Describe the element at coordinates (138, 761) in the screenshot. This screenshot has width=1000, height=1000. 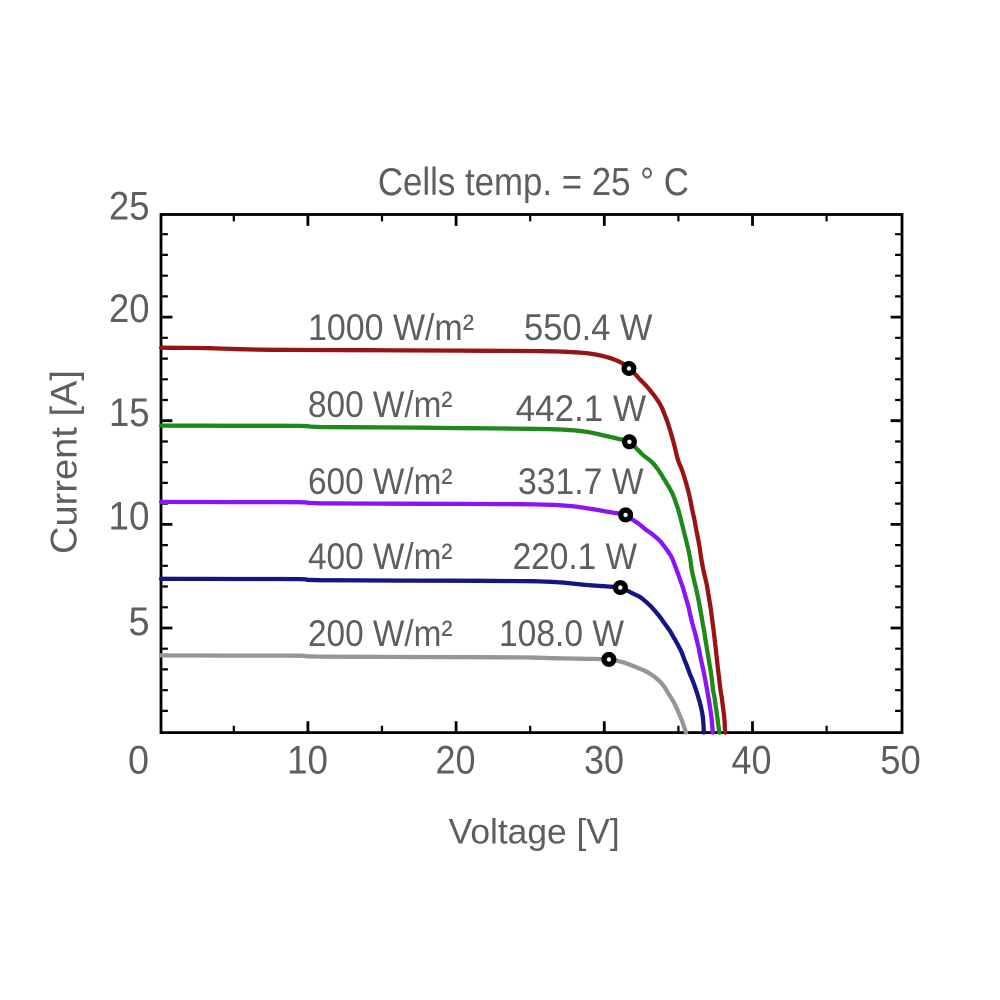
I see `svg-text: 0` at that location.